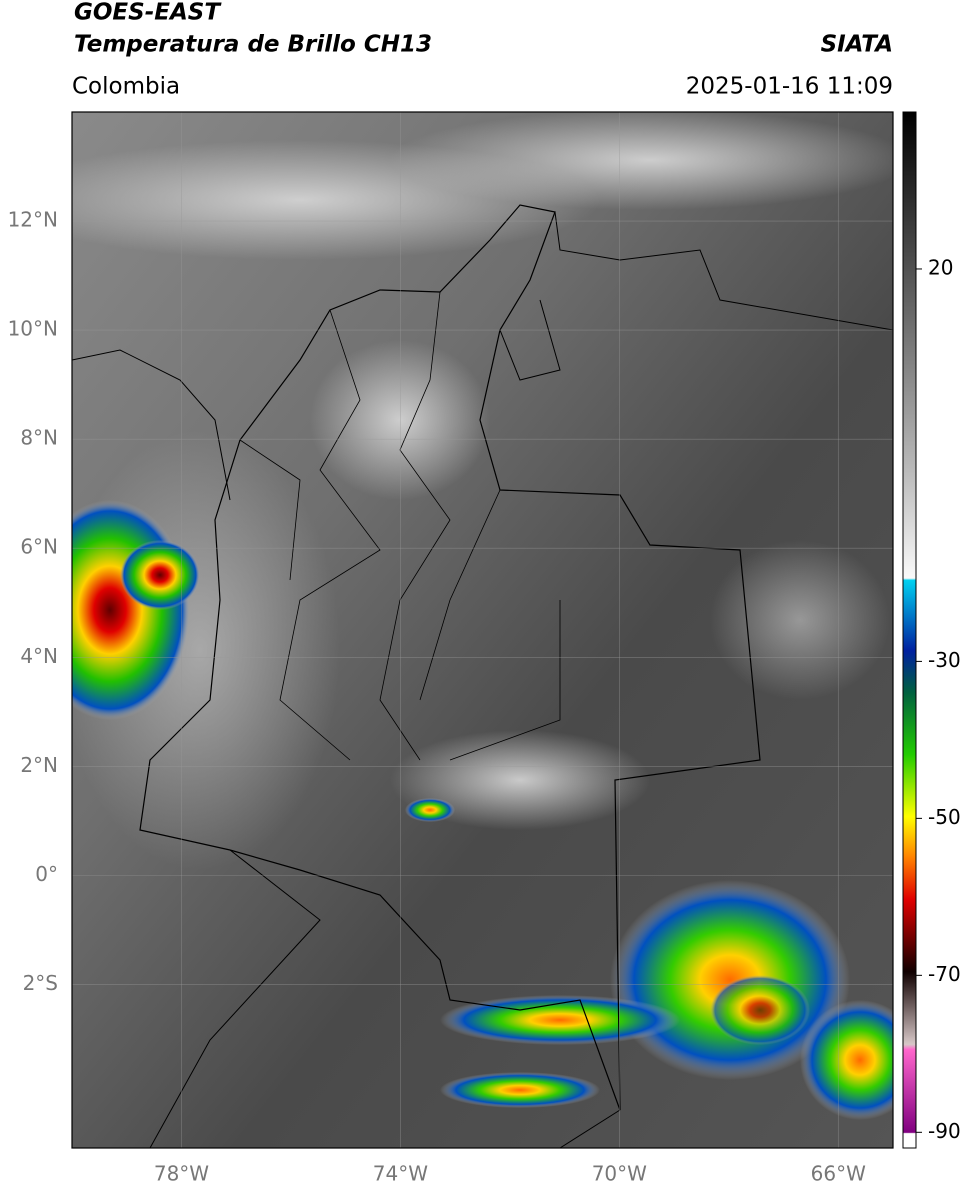 This screenshot has height=1194, width=966. What do you see at coordinates (944, 817) in the screenshot?
I see `colorbar-tick-label: -50` at bounding box center [944, 817].